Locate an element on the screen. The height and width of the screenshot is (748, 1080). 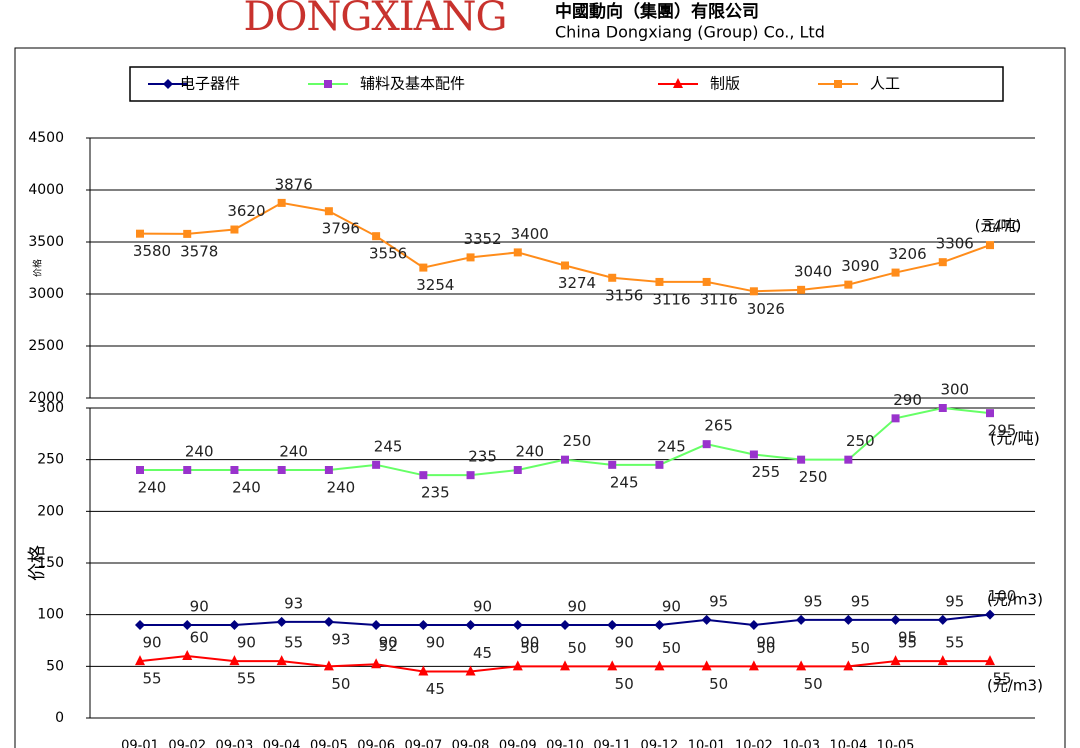
data-label: 3352 is located at coordinates (482, 239).